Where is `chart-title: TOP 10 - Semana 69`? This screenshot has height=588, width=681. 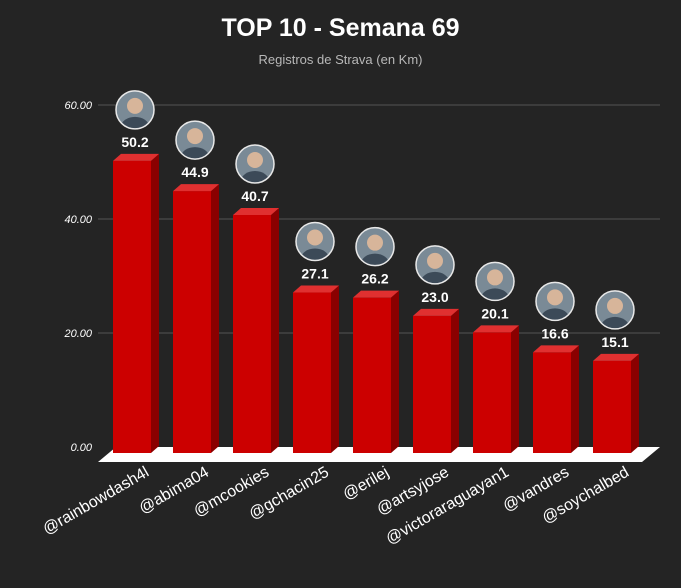 chart-title: TOP 10 - Semana 69 is located at coordinates (340, 28).